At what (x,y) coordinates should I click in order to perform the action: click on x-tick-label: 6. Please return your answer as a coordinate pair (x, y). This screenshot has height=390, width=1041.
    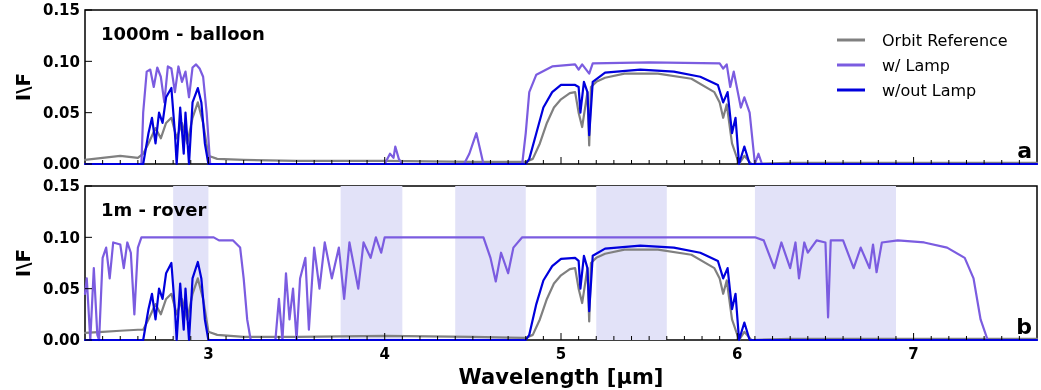
    Looking at the image, I should click on (737, 354).